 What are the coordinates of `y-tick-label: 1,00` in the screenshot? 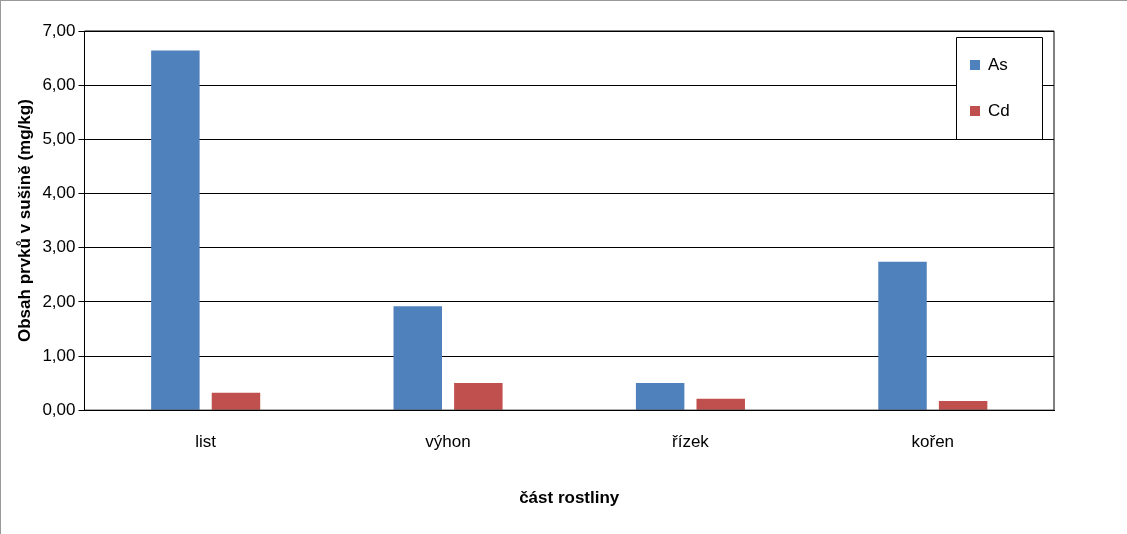 It's located at (59, 355).